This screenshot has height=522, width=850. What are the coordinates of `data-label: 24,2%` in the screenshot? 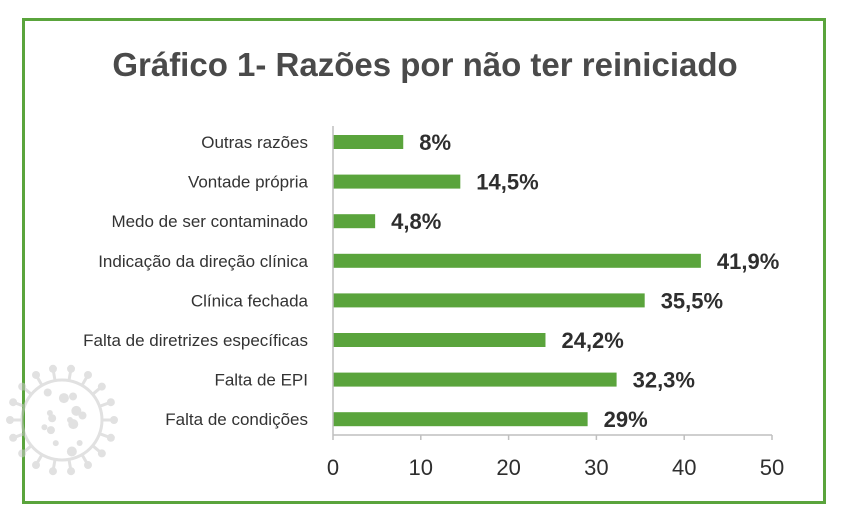 It's located at (592, 340).